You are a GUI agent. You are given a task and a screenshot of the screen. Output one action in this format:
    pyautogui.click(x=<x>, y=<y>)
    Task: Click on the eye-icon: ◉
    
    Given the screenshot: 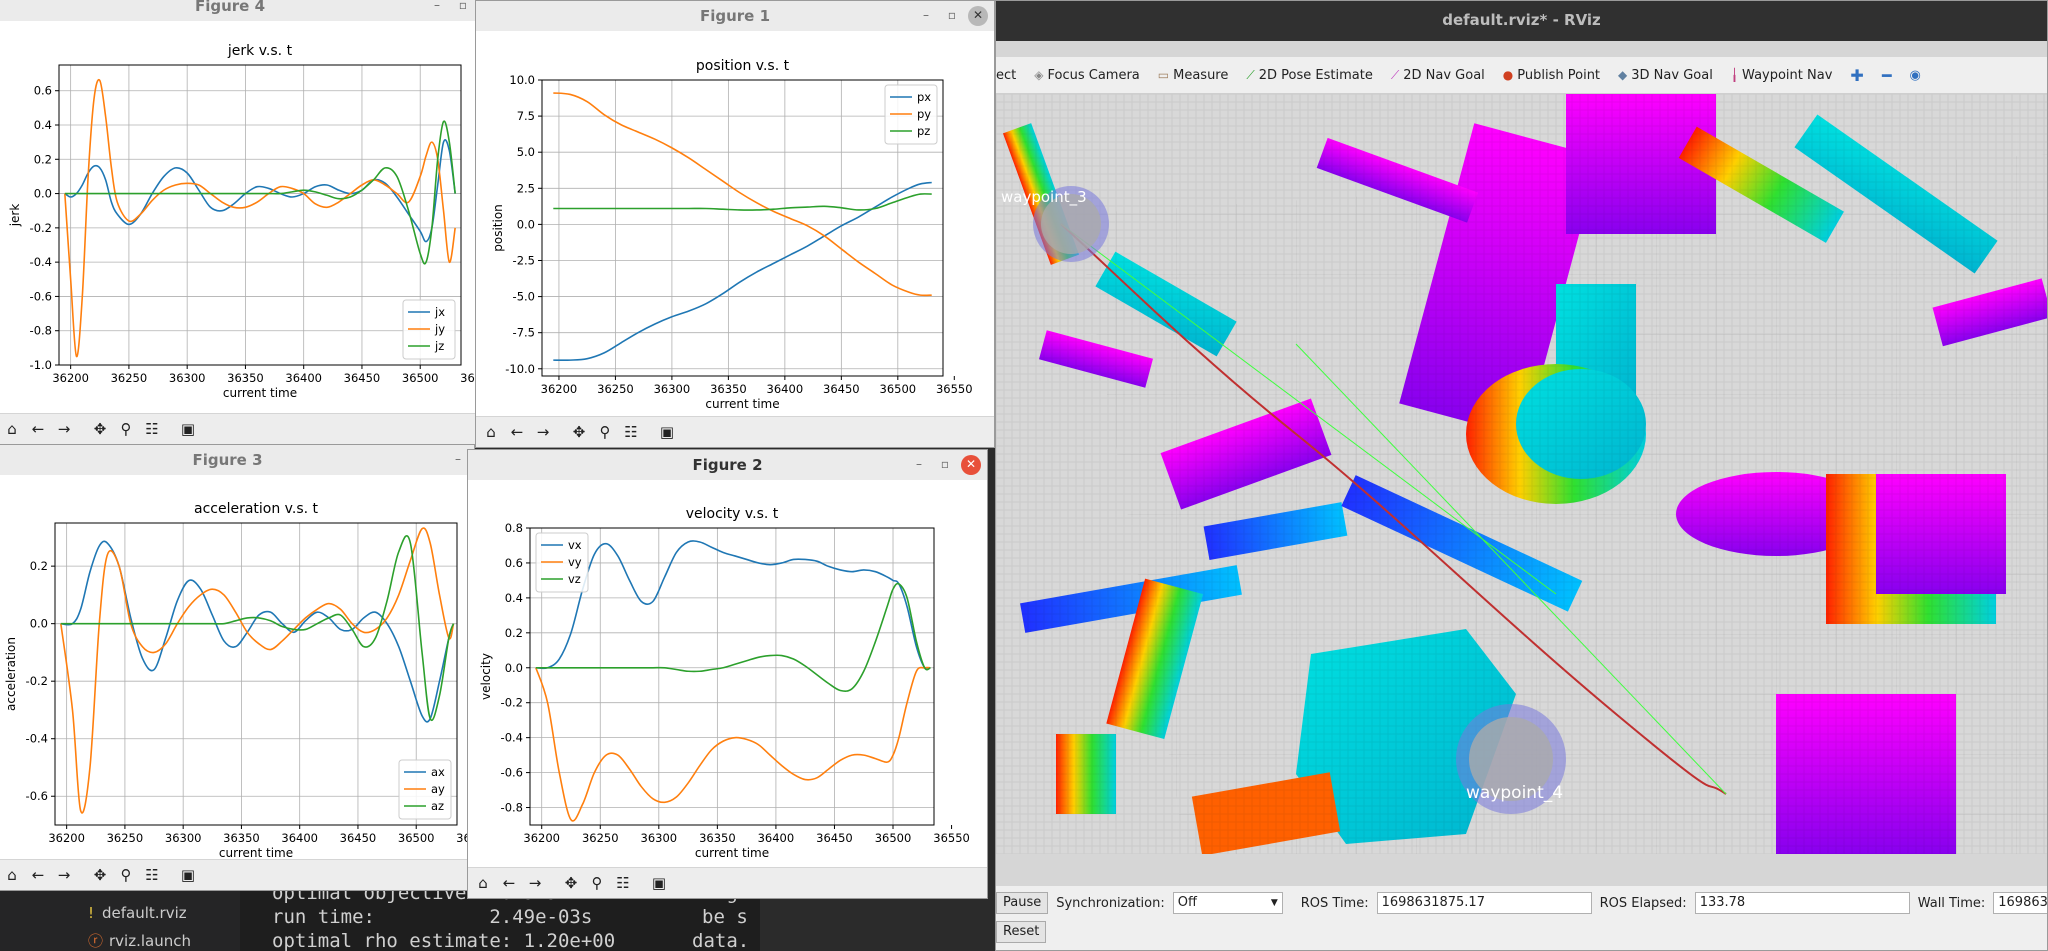 What is the action you would take?
    pyautogui.click(x=1915, y=75)
    